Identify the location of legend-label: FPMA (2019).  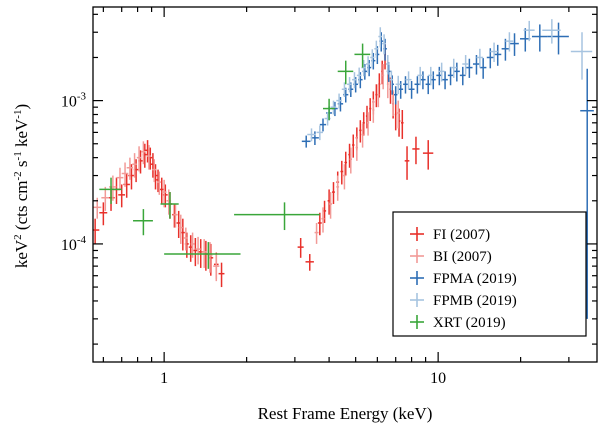
(475, 279).